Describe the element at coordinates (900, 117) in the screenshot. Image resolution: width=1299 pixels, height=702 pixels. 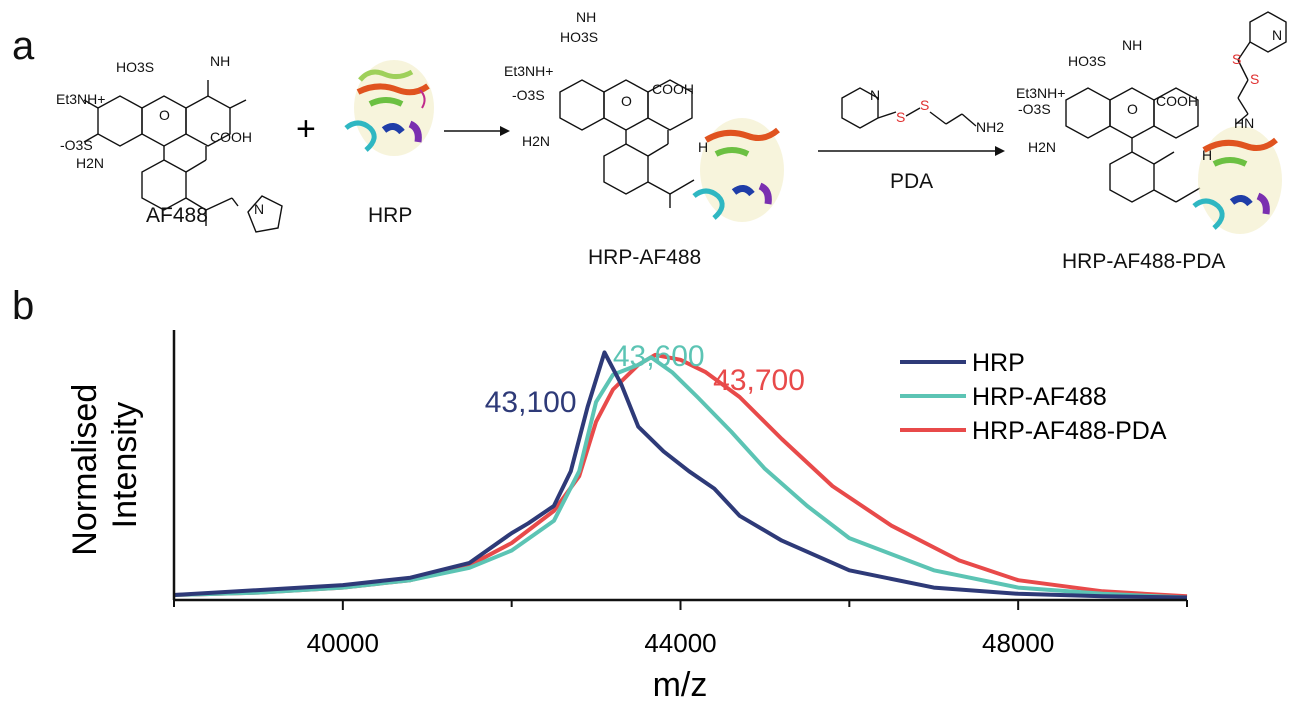
I see `chem-sulfur-pda-a: S` at that location.